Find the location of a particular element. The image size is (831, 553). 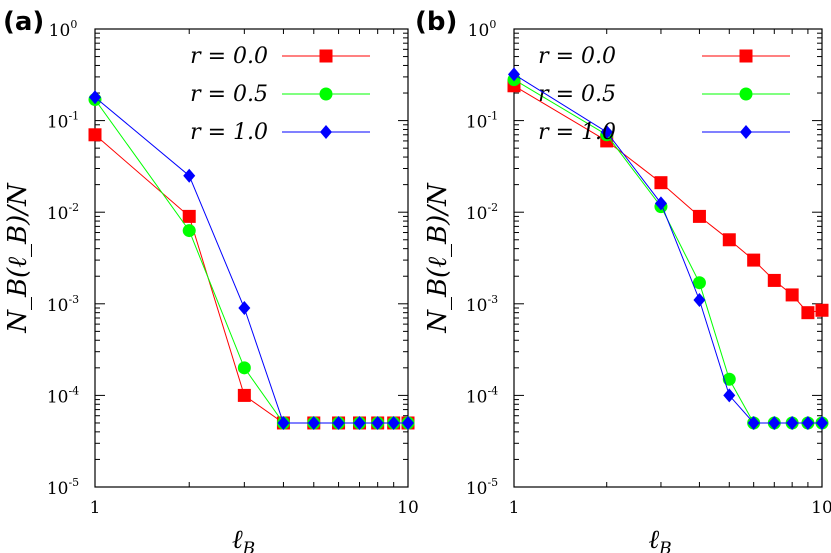

y-tick-exponent: -4 is located at coordinates (492, 390).